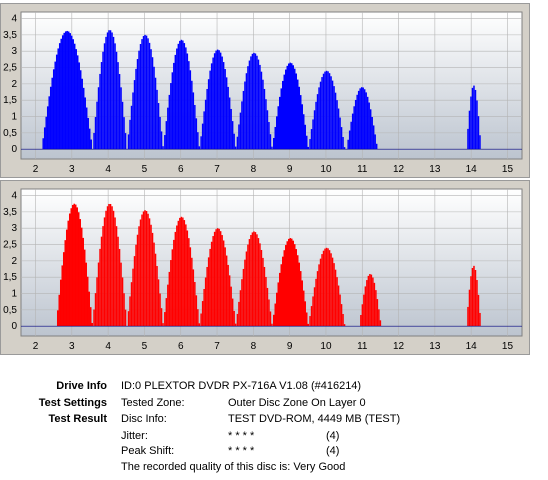 The height and width of the screenshot is (480, 548). I want to click on y-tick-label: 1,5, so click(10, 100).